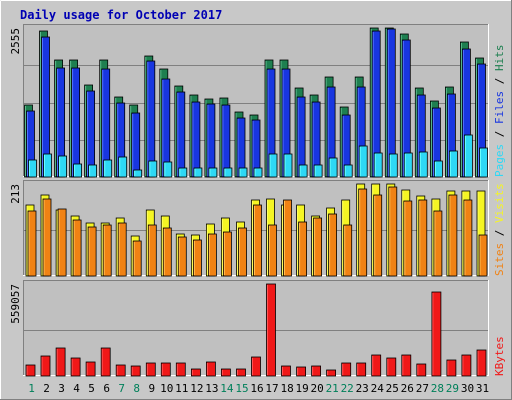 Image resolution: width=512 pixels, height=400 pixels. I want to click on x-label-day: 31, so click(482, 388).